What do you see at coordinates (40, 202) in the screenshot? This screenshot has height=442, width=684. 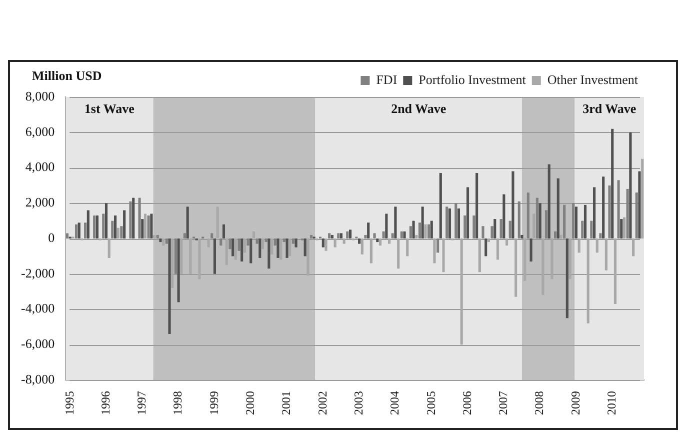 I see `y-tick-label: 2,000` at bounding box center [40, 202].